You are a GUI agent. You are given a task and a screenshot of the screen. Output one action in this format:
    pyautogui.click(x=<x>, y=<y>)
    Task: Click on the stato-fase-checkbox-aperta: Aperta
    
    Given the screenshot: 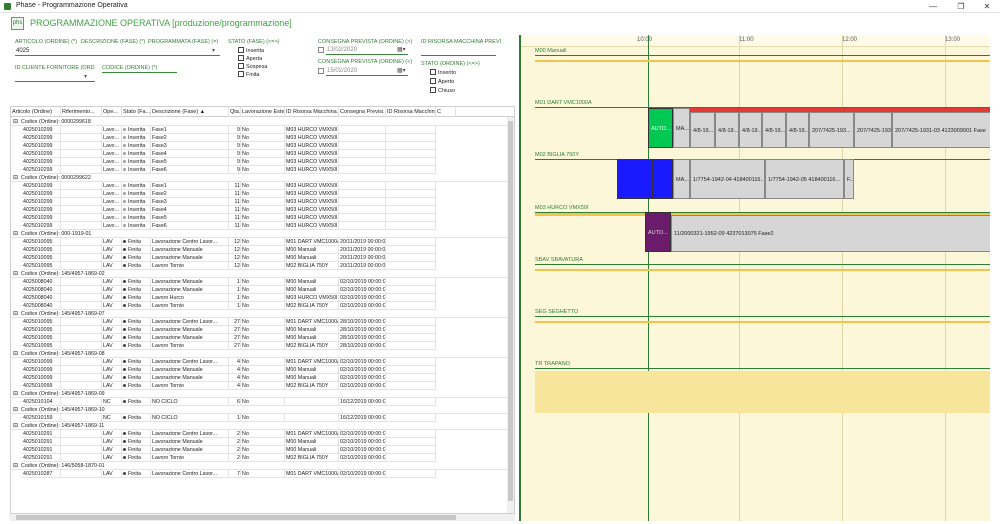 What is the action you would take?
    pyautogui.click(x=250, y=58)
    